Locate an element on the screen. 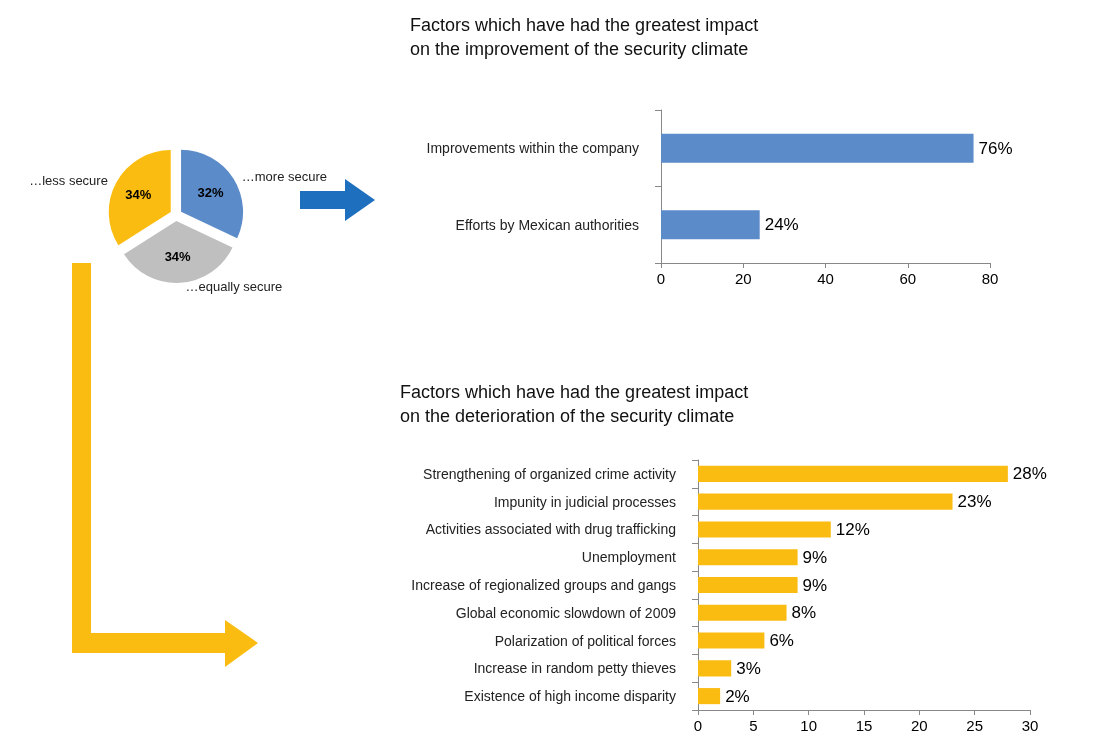  y-tick-label: Global economic slowdown of 2009 is located at coordinates (566, 612).